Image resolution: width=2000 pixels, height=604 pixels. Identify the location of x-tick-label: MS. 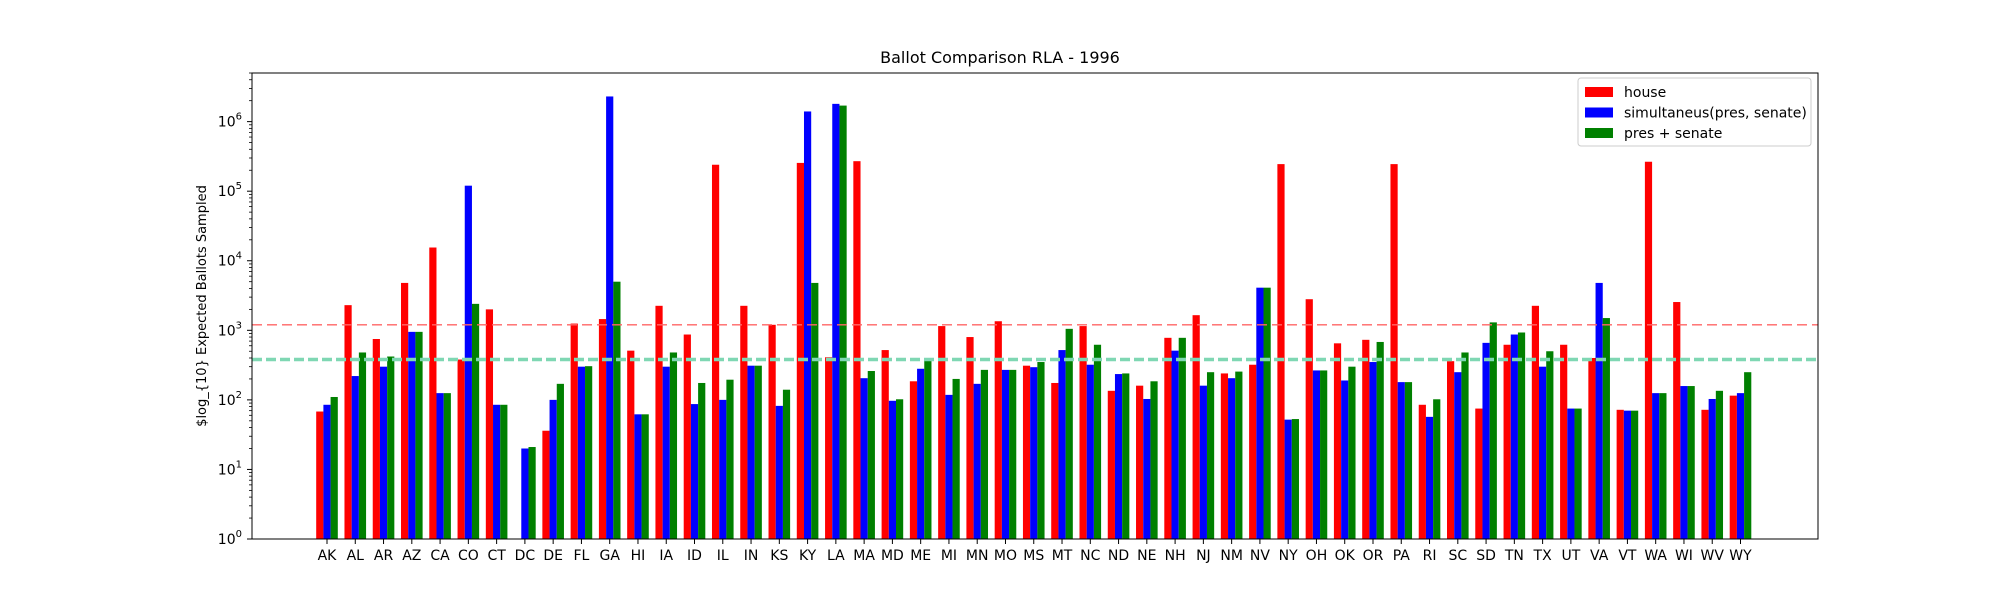
(1033, 556).